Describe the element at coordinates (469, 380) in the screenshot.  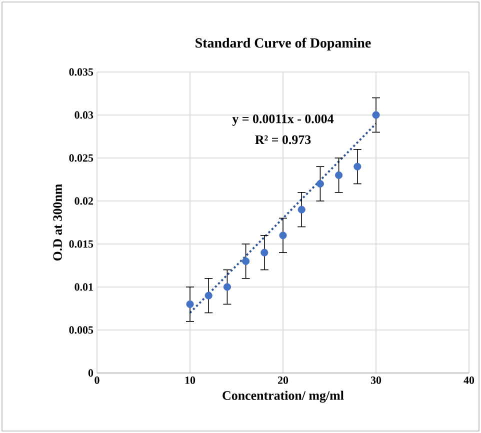
I see `x-tick-label: 40` at that location.